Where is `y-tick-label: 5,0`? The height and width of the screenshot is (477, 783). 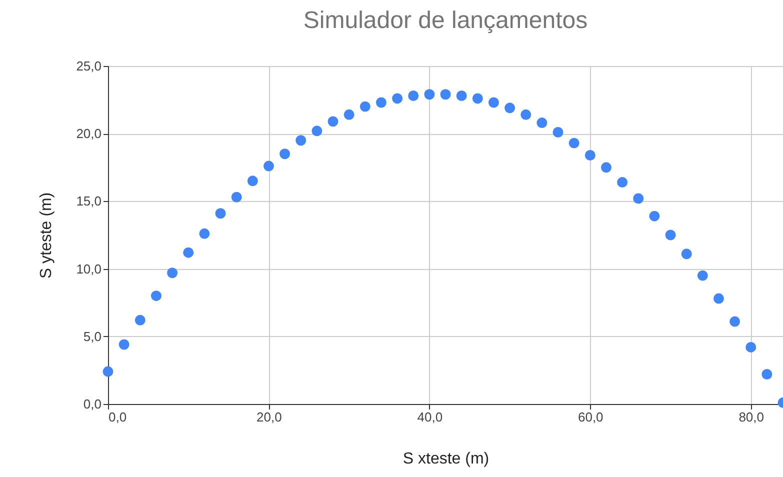
y-tick-label: 5,0 is located at coordinates (92, 336).